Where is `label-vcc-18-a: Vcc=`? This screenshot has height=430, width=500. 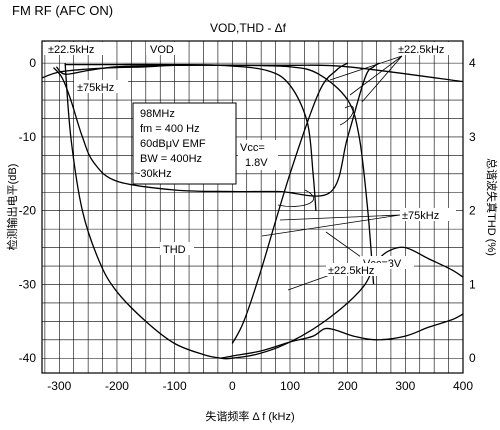 label-vcc-18-a: Vcc= is located at coordinates (252, 148).